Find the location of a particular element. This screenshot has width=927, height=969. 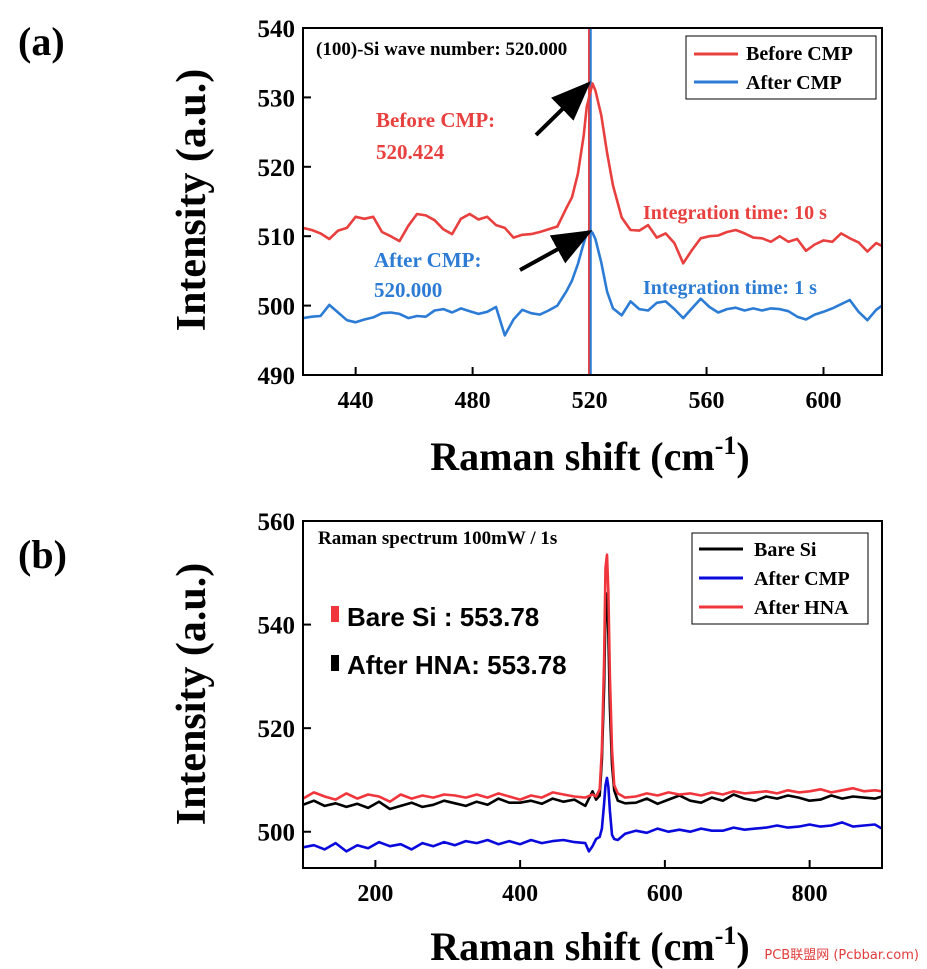

panel-b-title: Raman spectrum 100mW / 1s is located at coordinates (437, 538).